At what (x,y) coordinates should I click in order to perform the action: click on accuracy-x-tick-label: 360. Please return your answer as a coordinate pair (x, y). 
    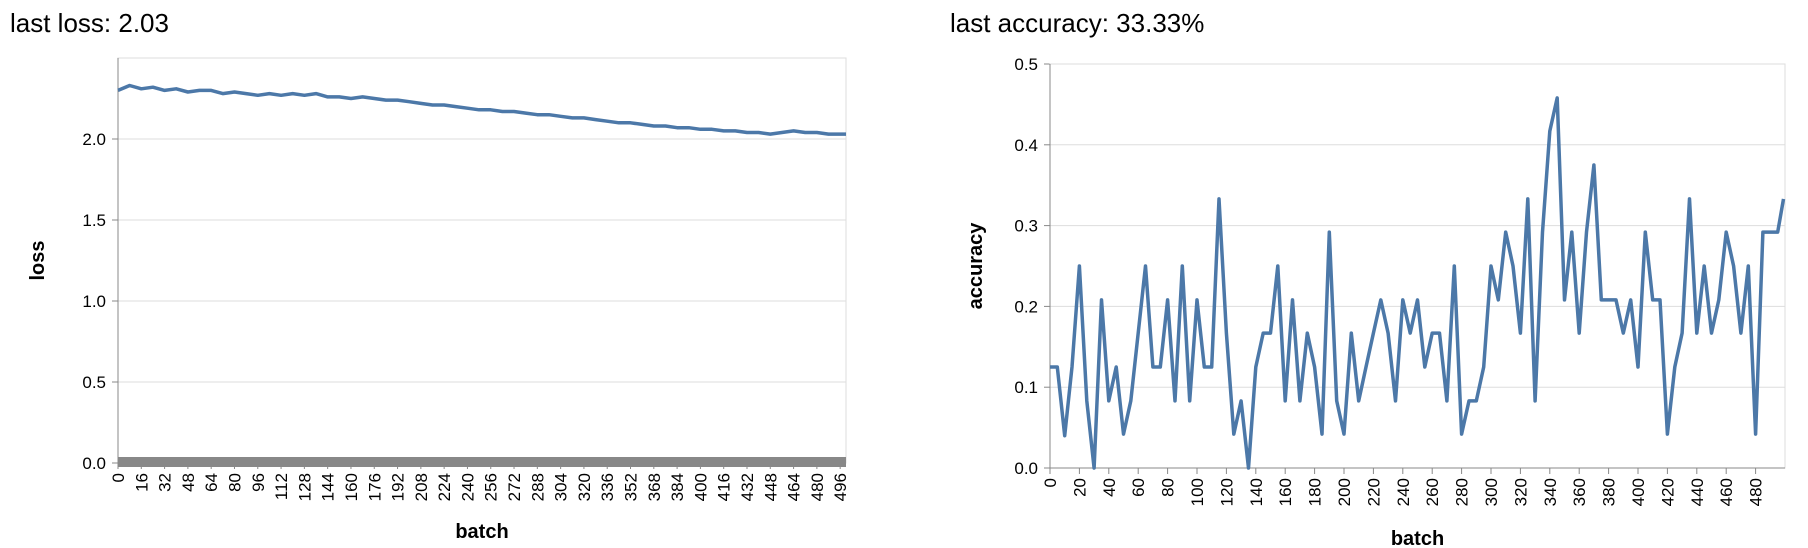
    Looking at the image, I should click on (1579, 492).